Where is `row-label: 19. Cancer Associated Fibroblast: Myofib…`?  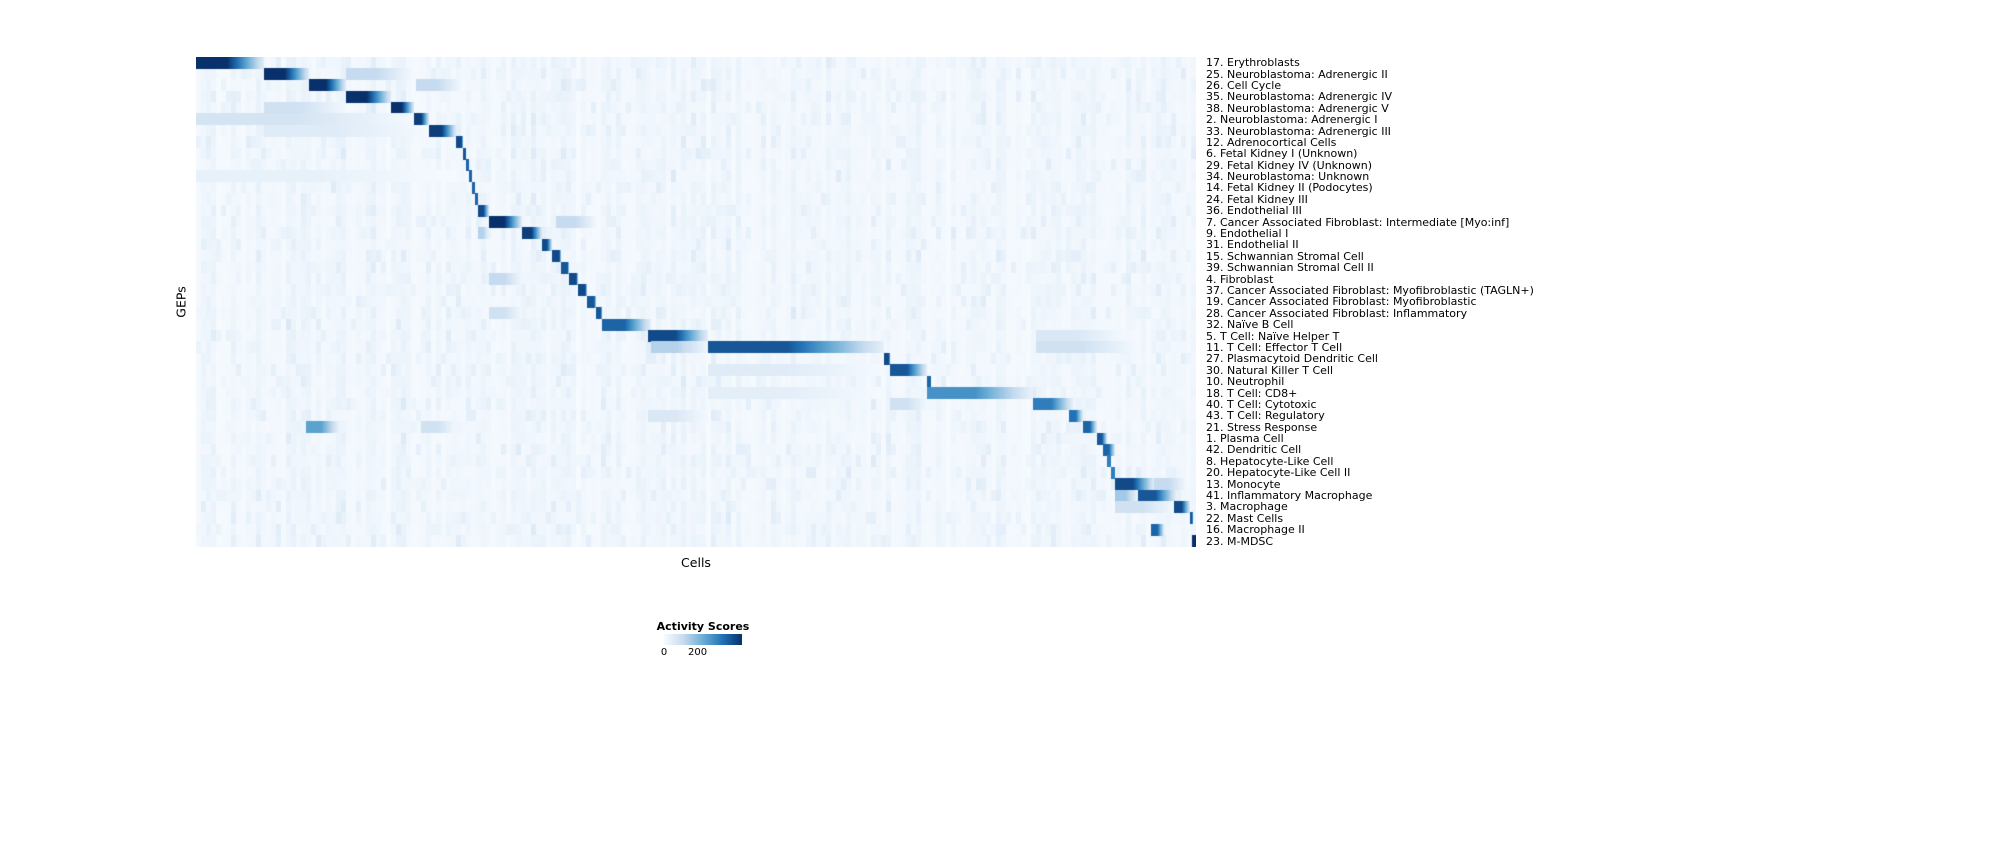 row-label: 19. Cancer Associated Fibroblast: Myofib… is located at coordinates (1341, 302).